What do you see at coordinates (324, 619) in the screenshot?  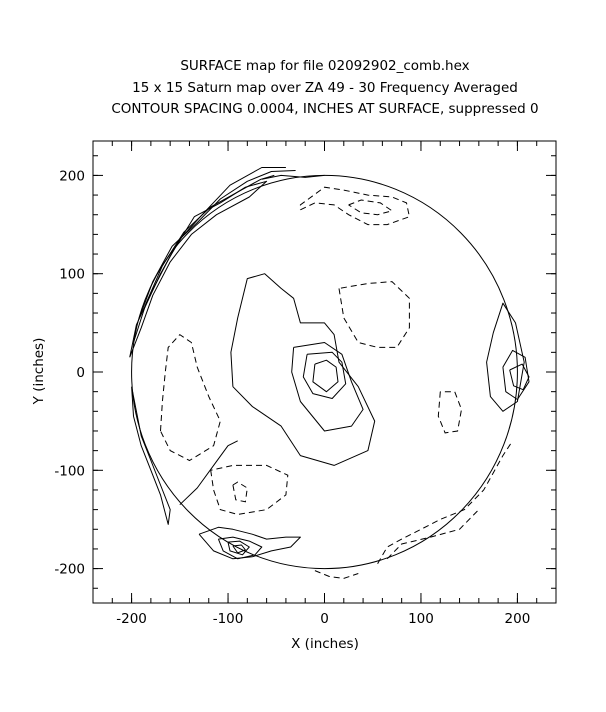 I see `x-tick-label: 0` at bounding box center [324, 619].